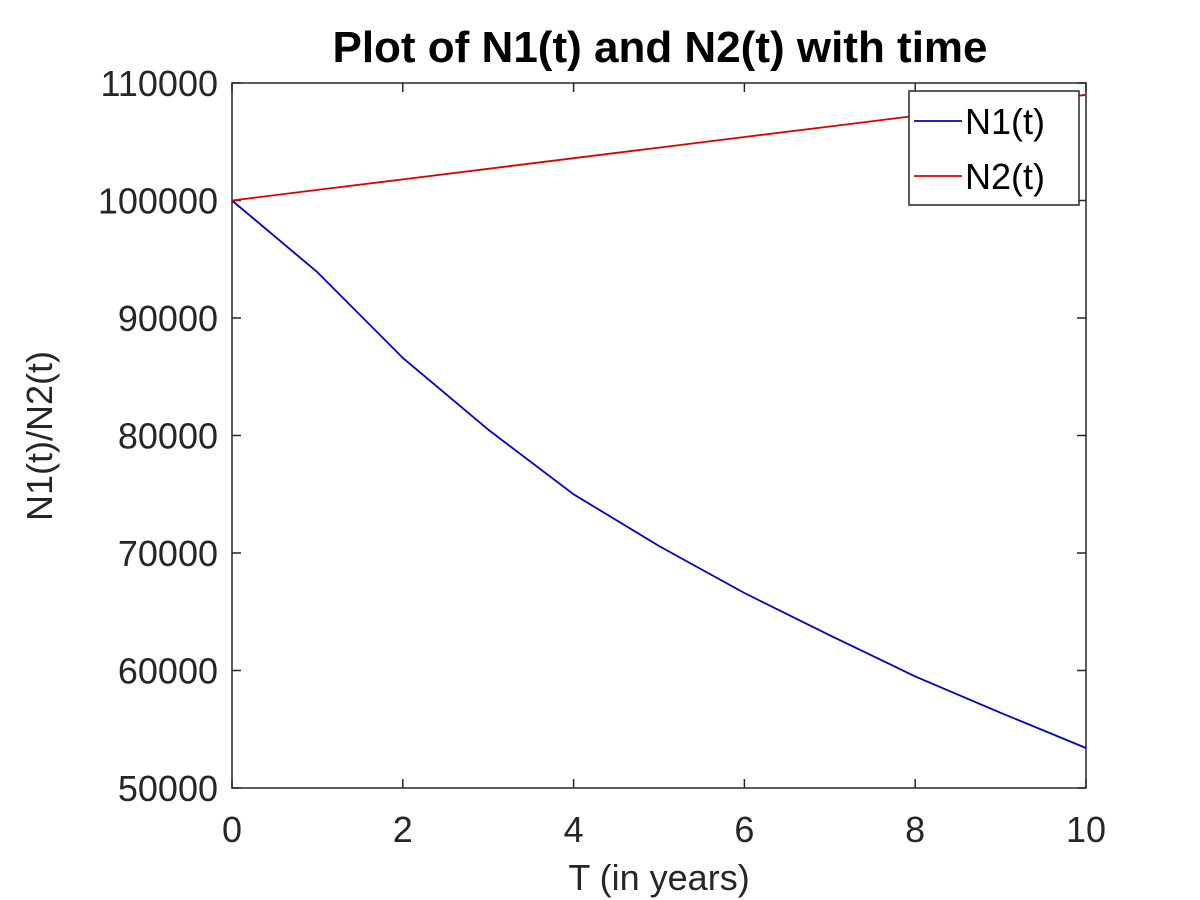 The width and height of the screenshot is (1200, 900). Describe the element at coordinates (168, 436) in the screenshot. I see `y-tick-label: 80000` at that location.